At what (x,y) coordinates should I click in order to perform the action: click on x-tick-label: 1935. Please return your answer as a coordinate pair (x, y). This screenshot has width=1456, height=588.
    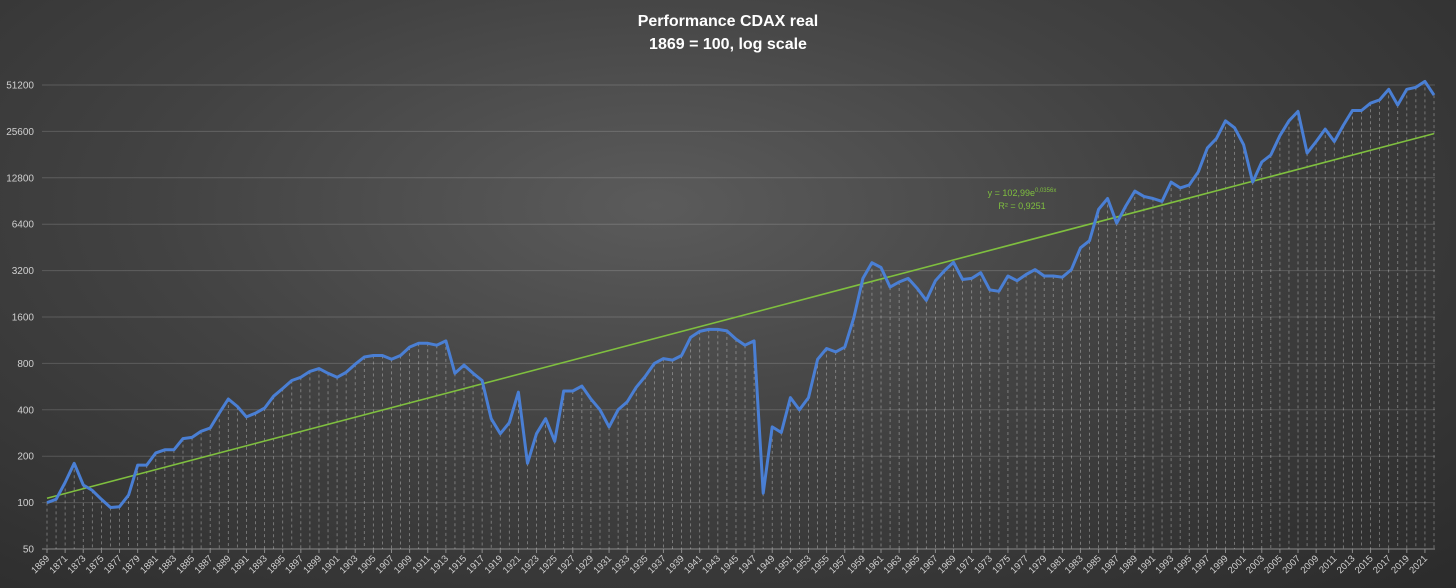
    Looking at the image, I should click on (639, 564).